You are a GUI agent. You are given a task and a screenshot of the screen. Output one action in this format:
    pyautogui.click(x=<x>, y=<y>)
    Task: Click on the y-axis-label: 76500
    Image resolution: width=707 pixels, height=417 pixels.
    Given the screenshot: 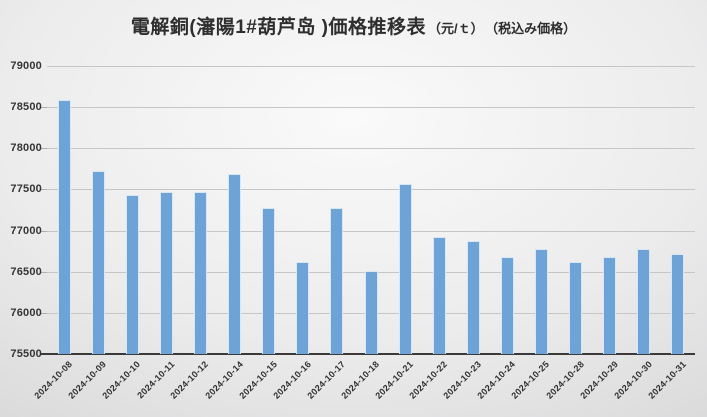 What is the action you would take?
    pyautogui.click(x=26, y=271)
    